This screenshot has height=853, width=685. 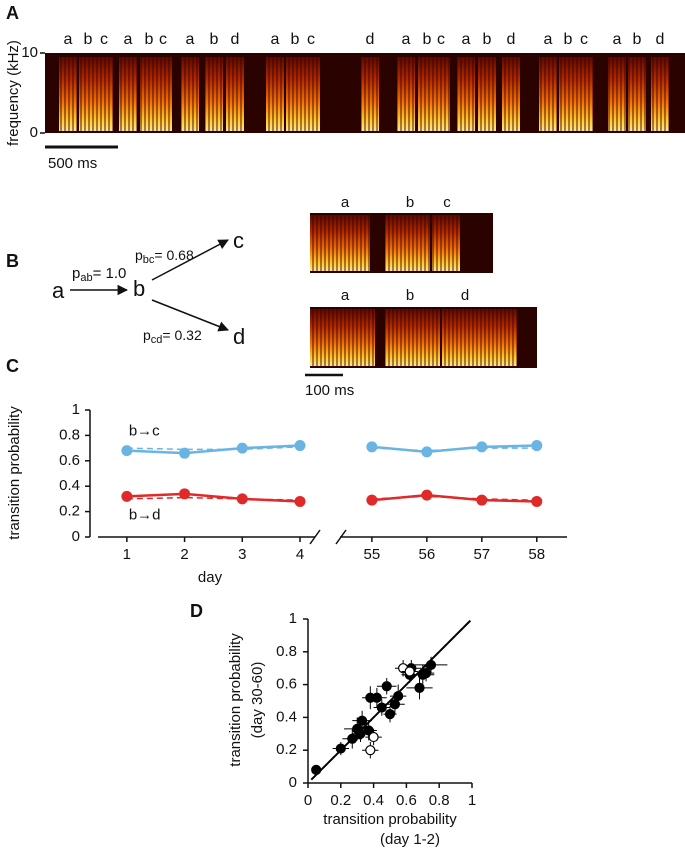 I want to click on series-label: b→c, so click(x=144, y=431).